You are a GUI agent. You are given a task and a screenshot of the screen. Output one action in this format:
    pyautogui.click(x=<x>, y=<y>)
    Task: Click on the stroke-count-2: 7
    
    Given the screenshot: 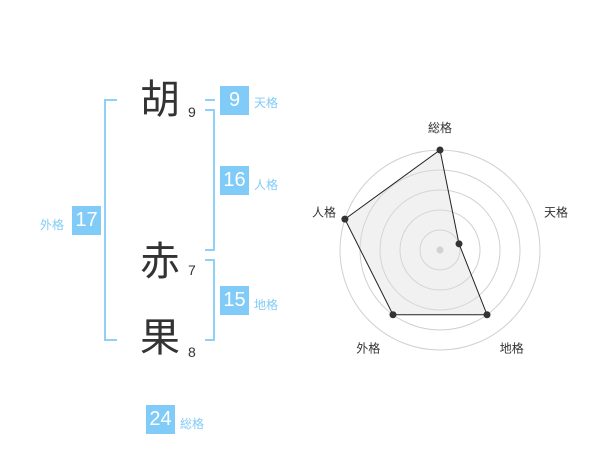 What is the action you would take?
    pyautogui.click(x=192, y=270)
    